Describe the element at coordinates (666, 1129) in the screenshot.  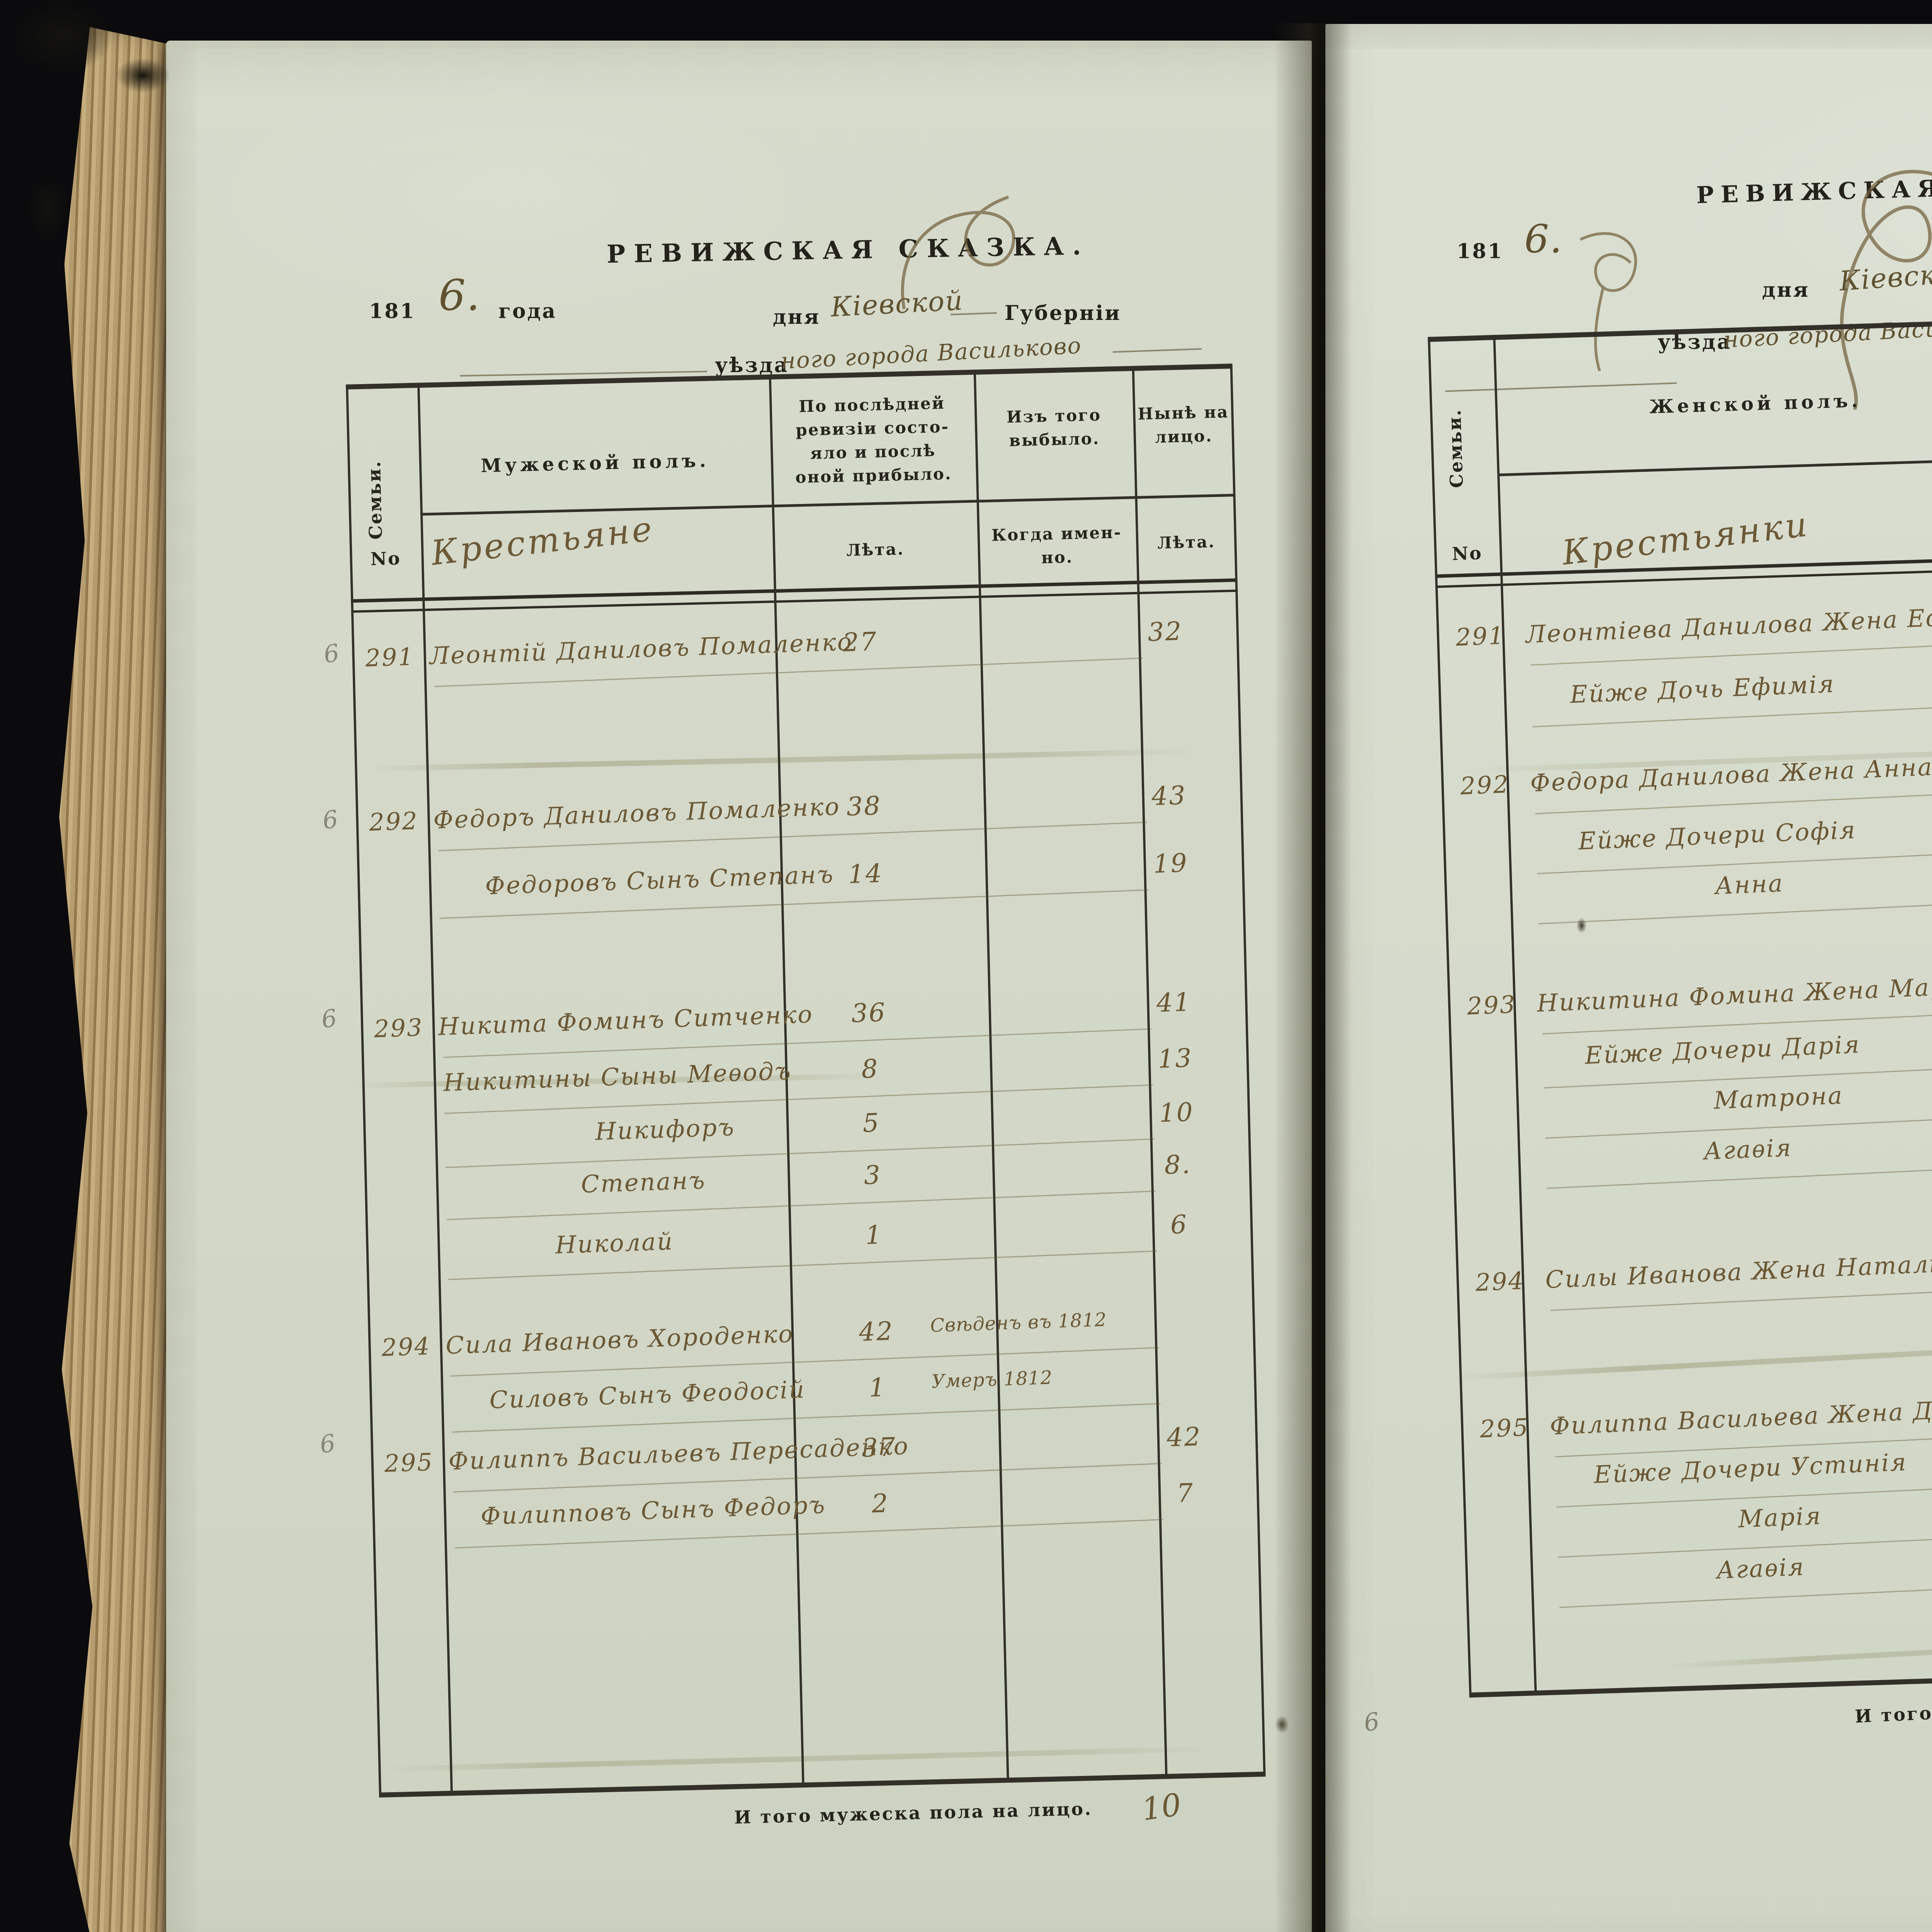
I see `entry-name: Никифоръ` at that location.